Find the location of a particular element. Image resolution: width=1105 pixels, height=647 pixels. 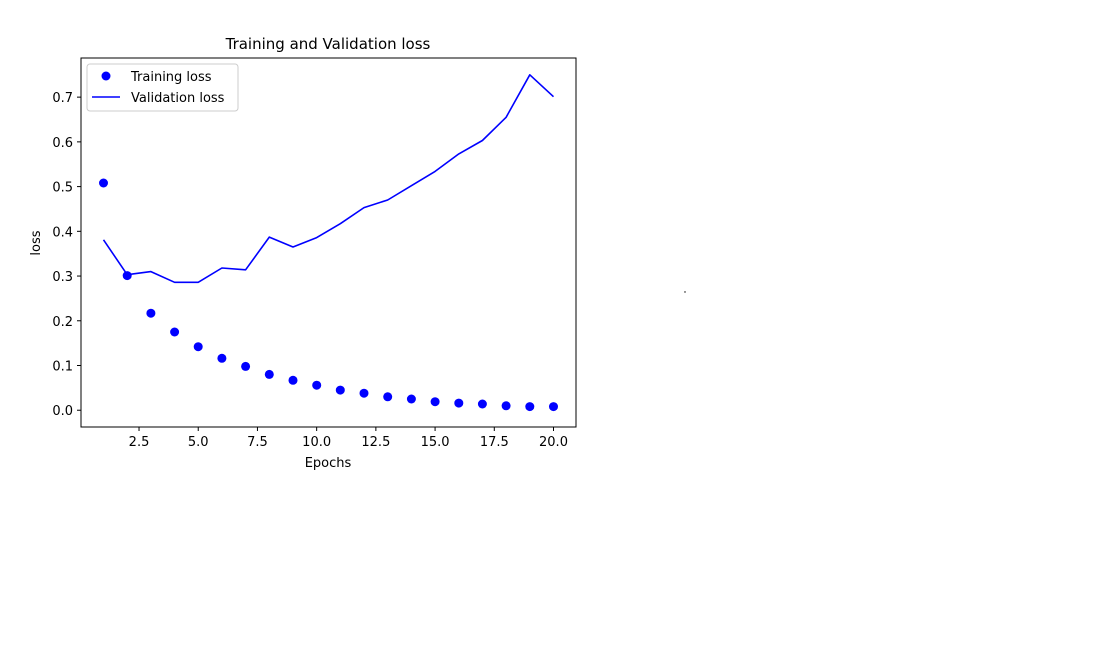

y-tick-label: 0.7 is located at coordinates (62, 98).